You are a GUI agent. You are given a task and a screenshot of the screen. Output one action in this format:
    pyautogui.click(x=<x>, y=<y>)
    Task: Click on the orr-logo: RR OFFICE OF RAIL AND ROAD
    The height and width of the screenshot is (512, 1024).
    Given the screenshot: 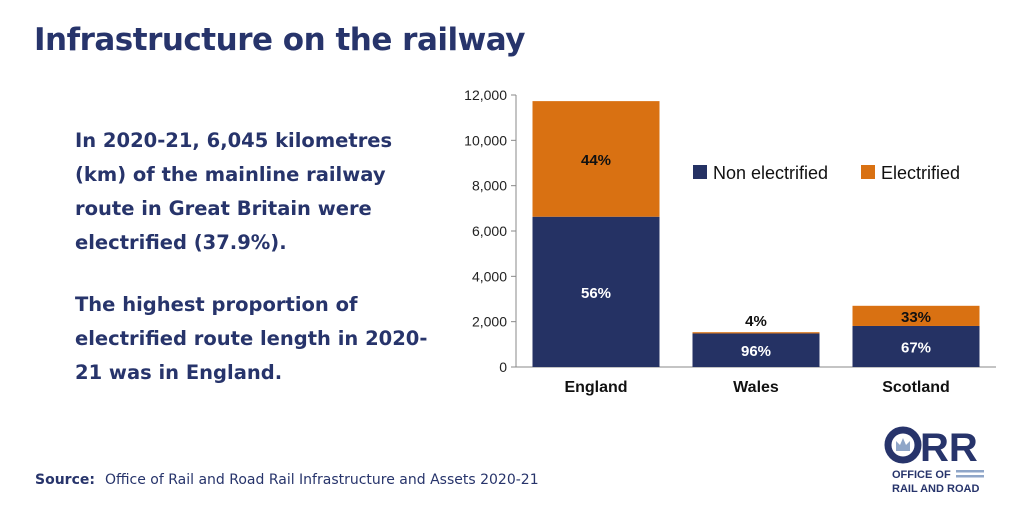 What is the action you would take?
    pyautogui.click(x=934, y=460)
    